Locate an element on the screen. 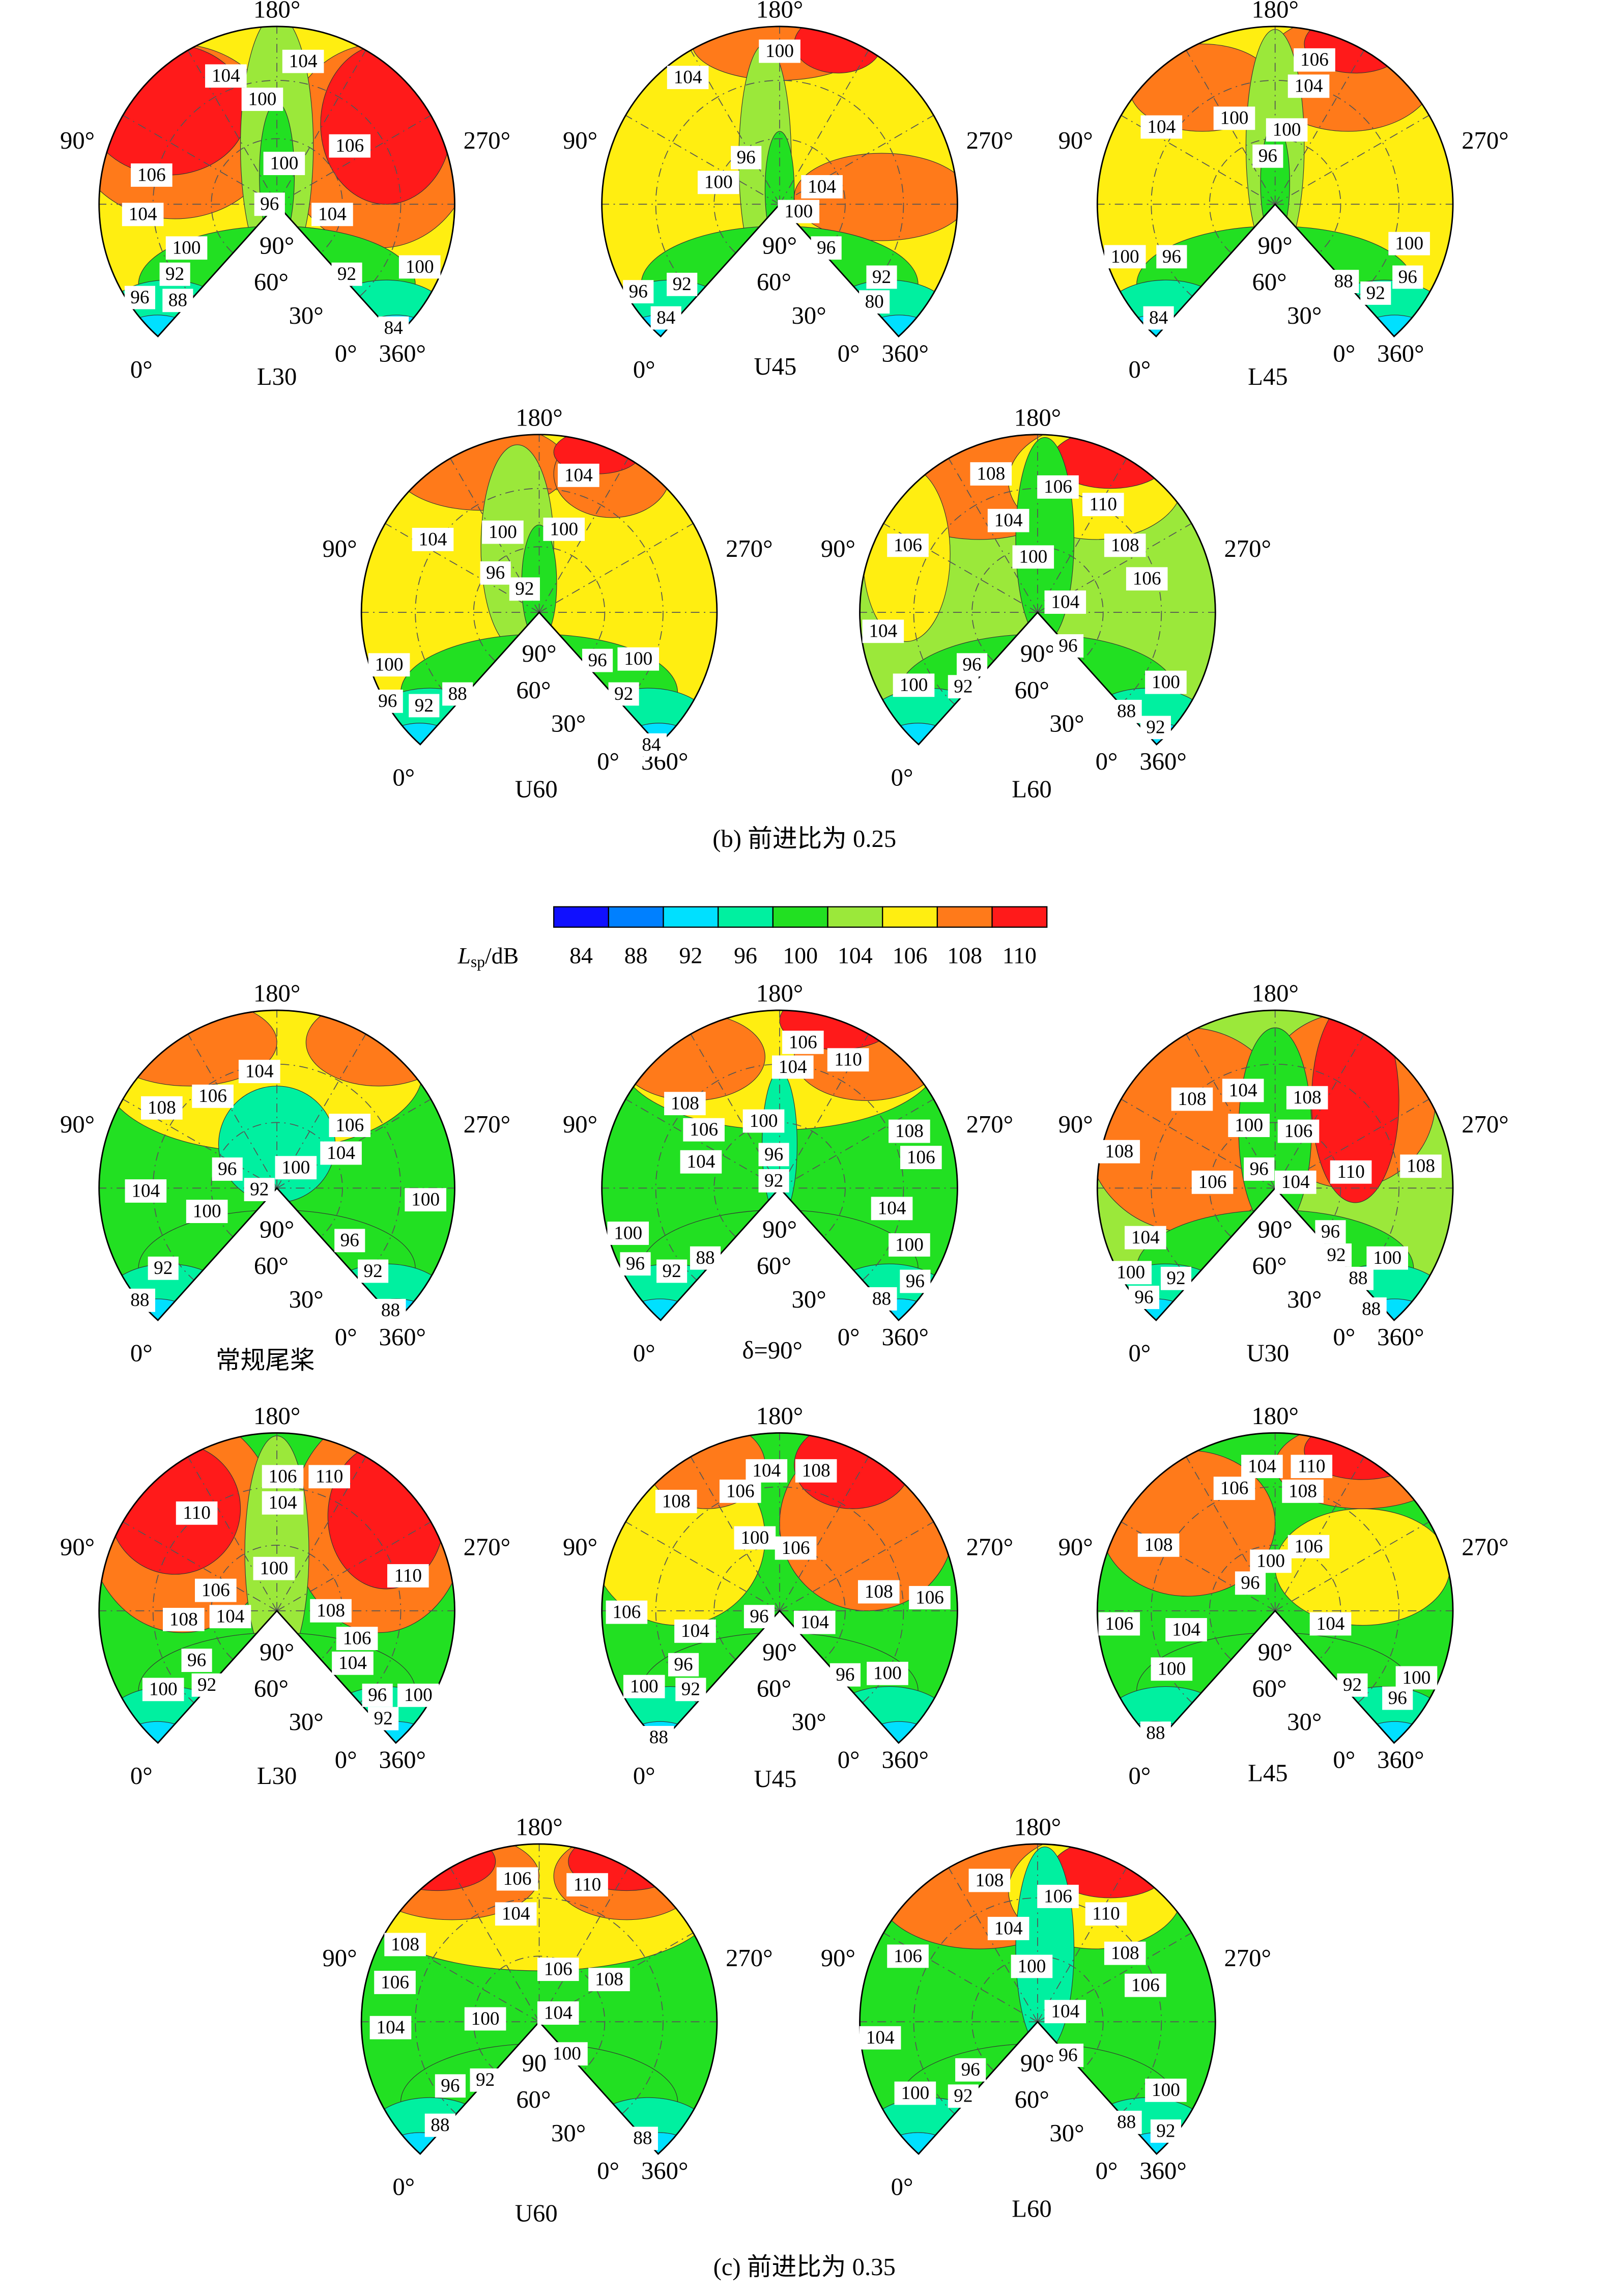 This screenshot has width=1603, height=2296. colorbar-tick-label: 92 is located at coordinates (690, 955).